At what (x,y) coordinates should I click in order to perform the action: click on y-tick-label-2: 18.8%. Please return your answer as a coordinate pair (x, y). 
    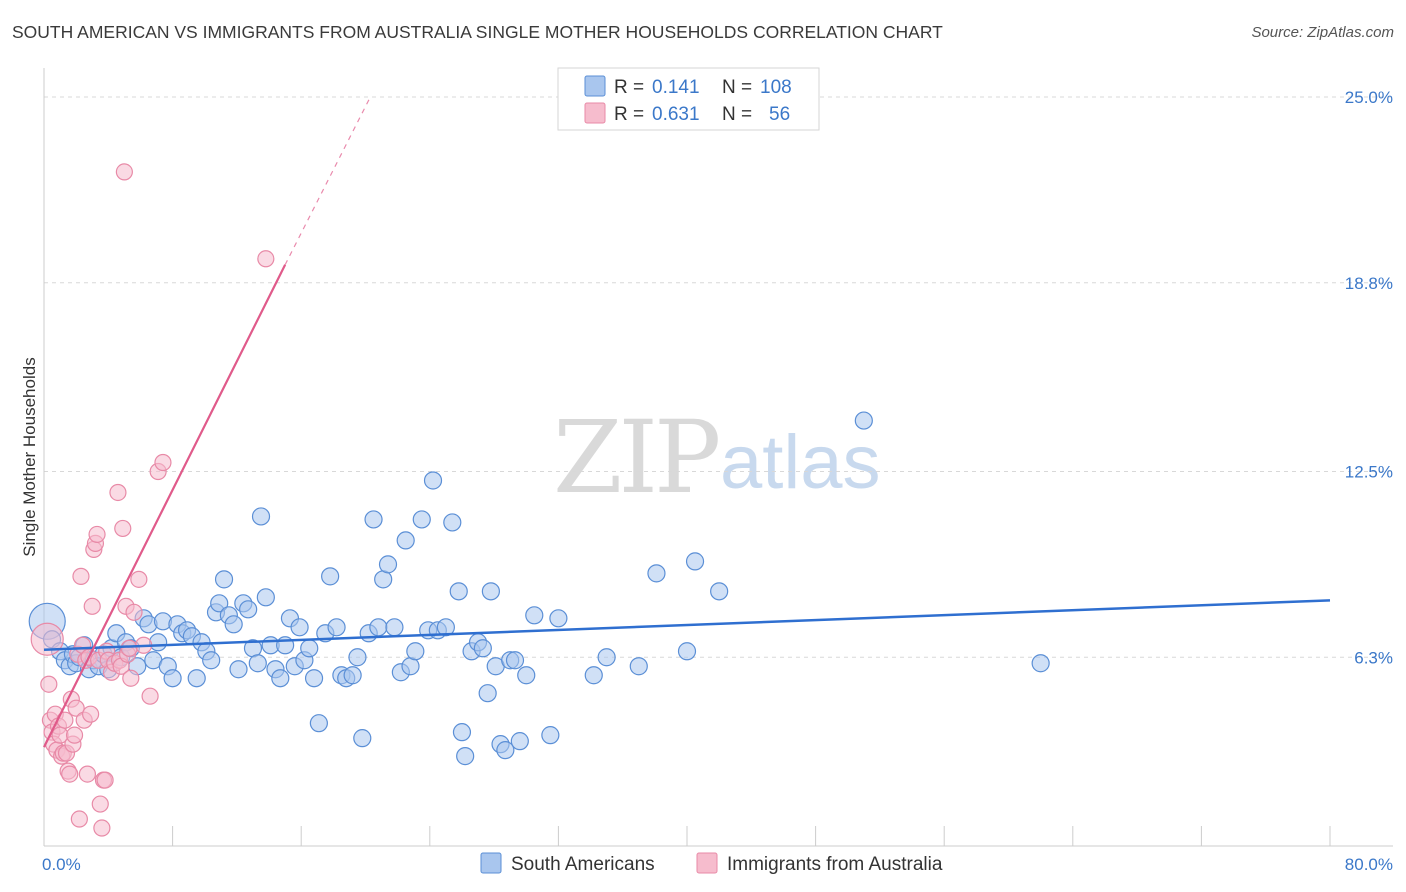
    Looking at the image, I should click on (1369, 283).